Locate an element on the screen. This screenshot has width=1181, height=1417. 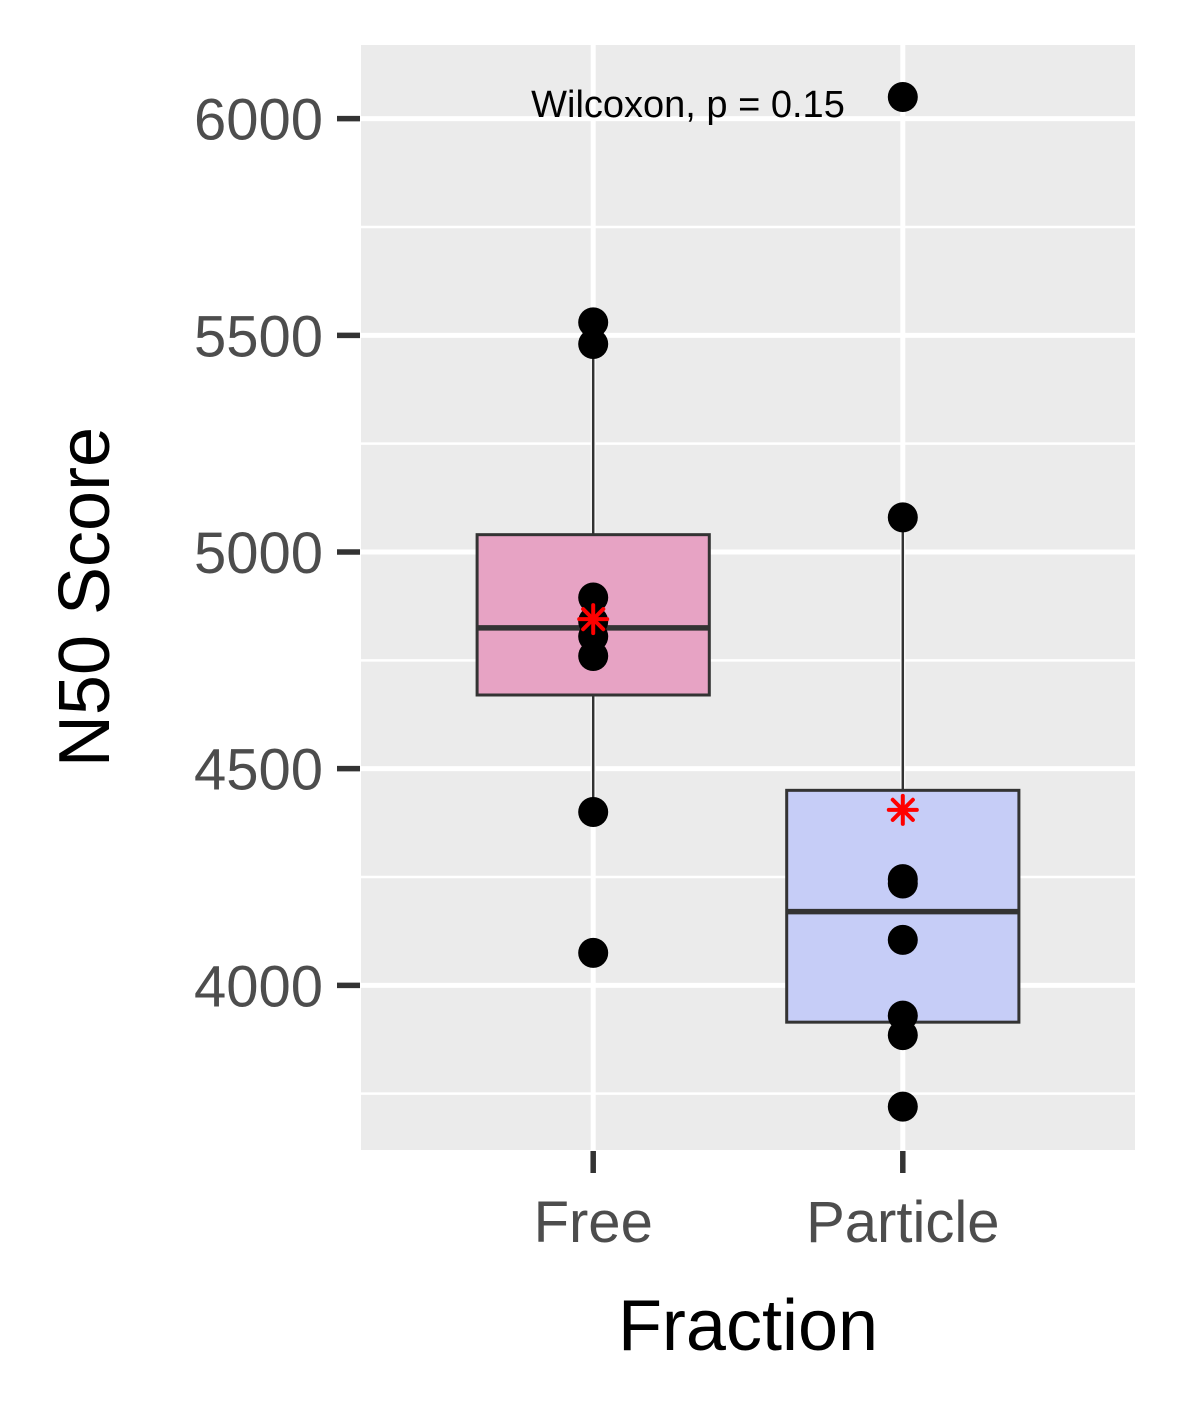
box-particle is located at coordinates (903, 776).